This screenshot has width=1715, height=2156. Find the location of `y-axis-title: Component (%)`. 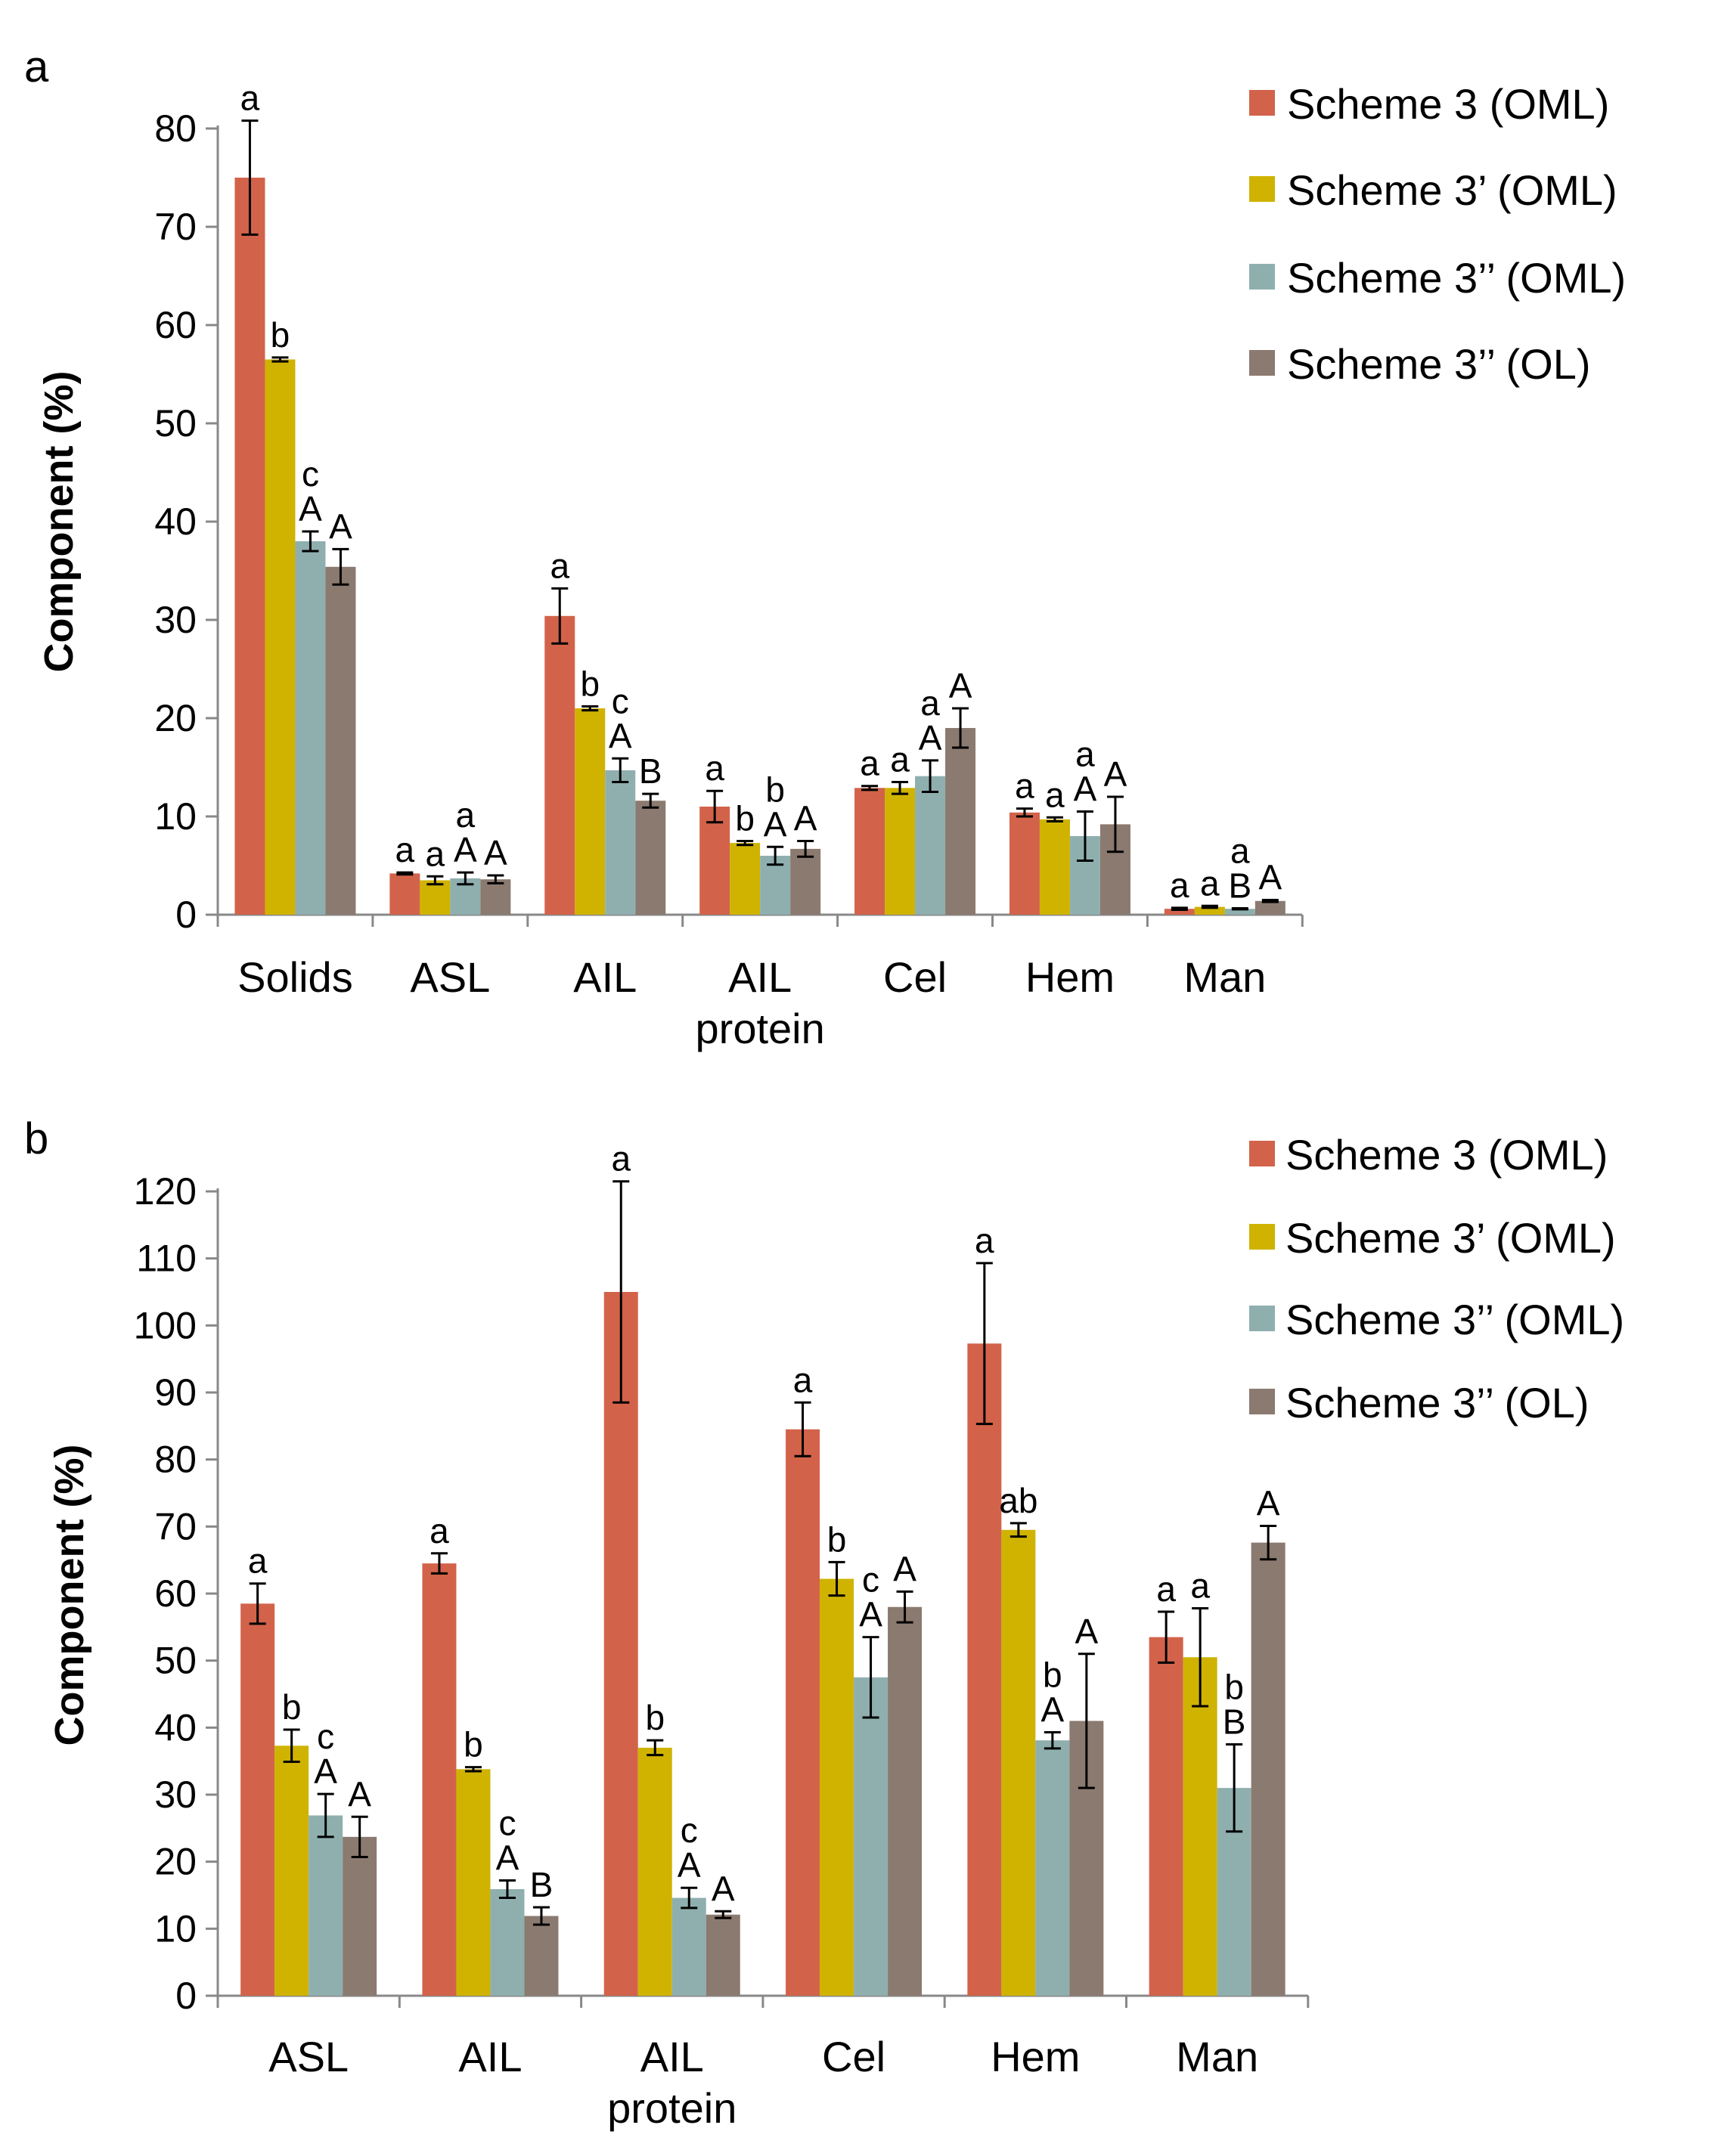

y-axis-title: Component (%) is located at coordinates (59, 522).